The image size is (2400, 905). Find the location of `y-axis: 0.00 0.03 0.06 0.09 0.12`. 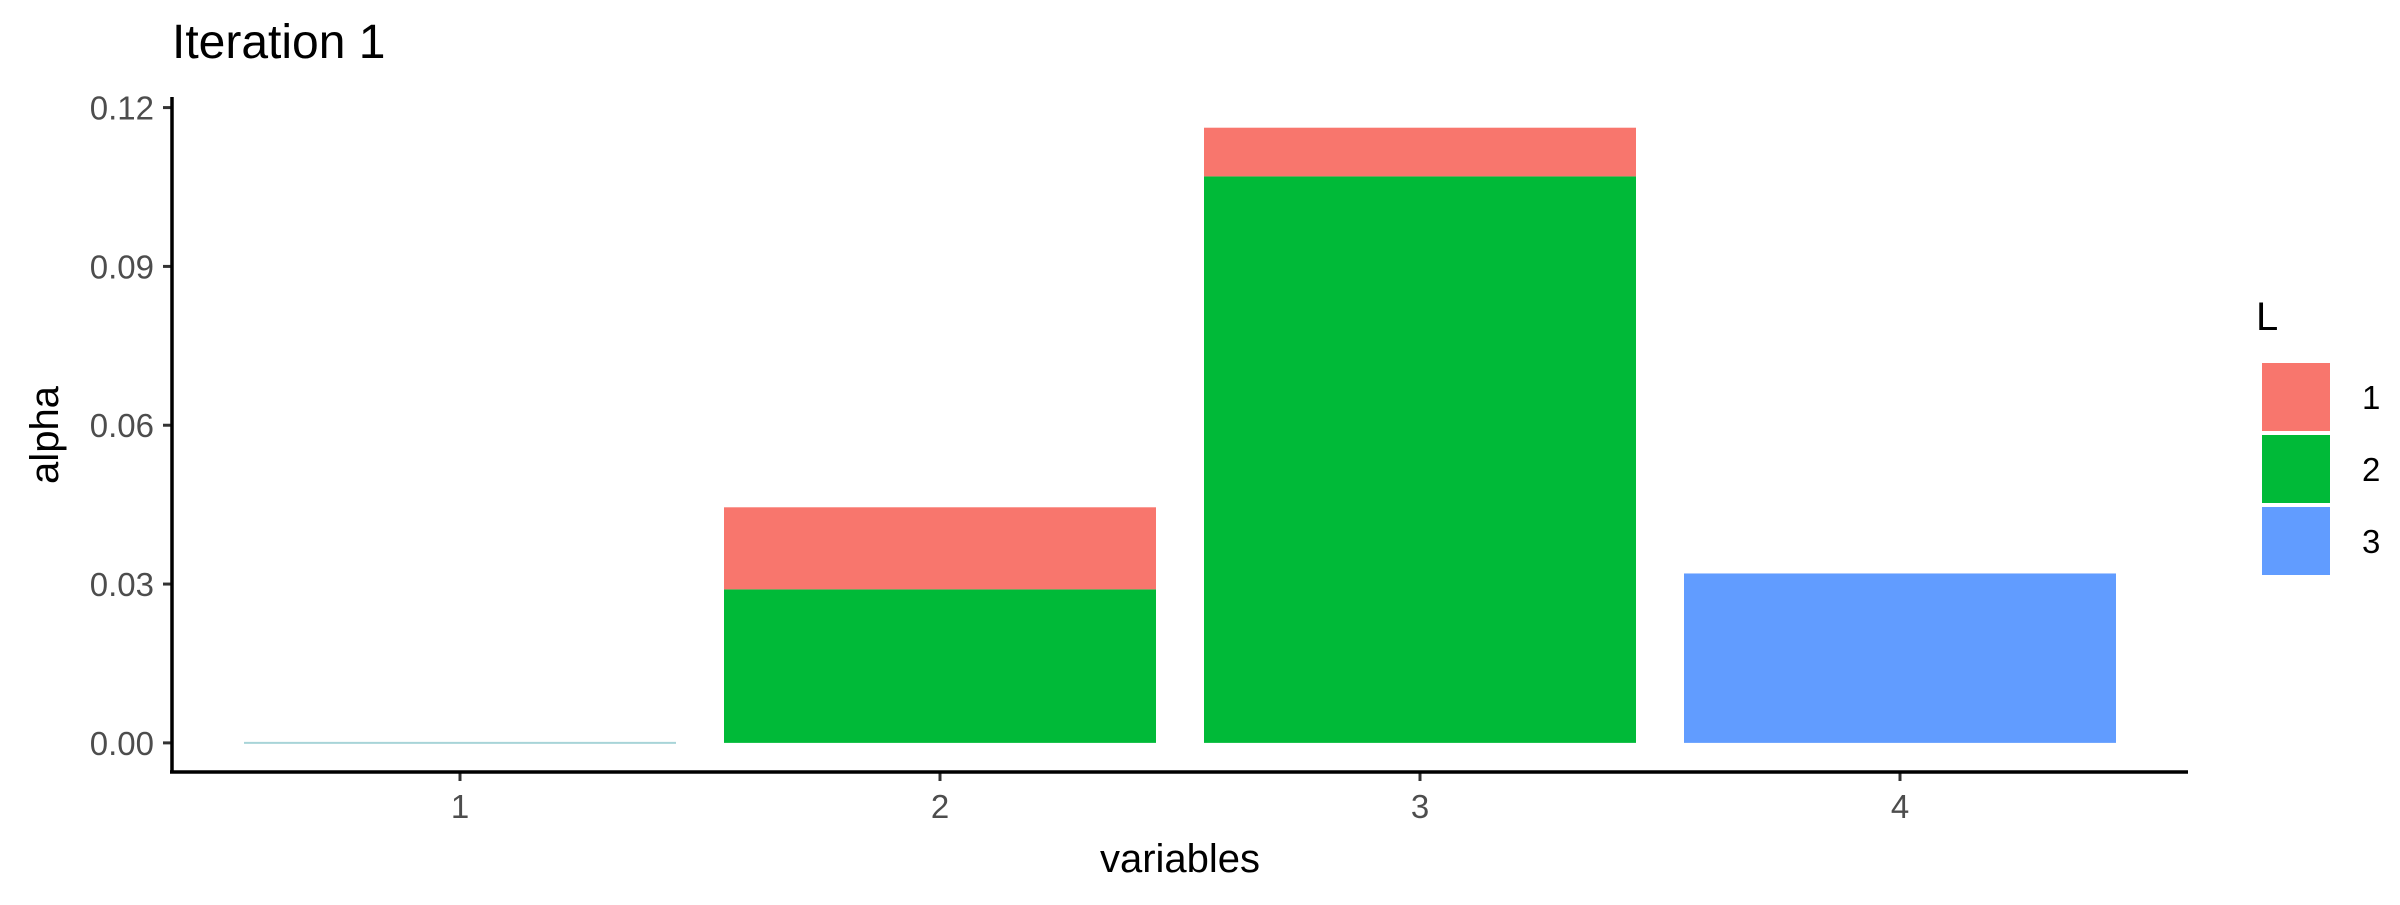

y-axis: 0.00 0.03 0.06 0.09 0.12 is located at coordinates (131, 426).